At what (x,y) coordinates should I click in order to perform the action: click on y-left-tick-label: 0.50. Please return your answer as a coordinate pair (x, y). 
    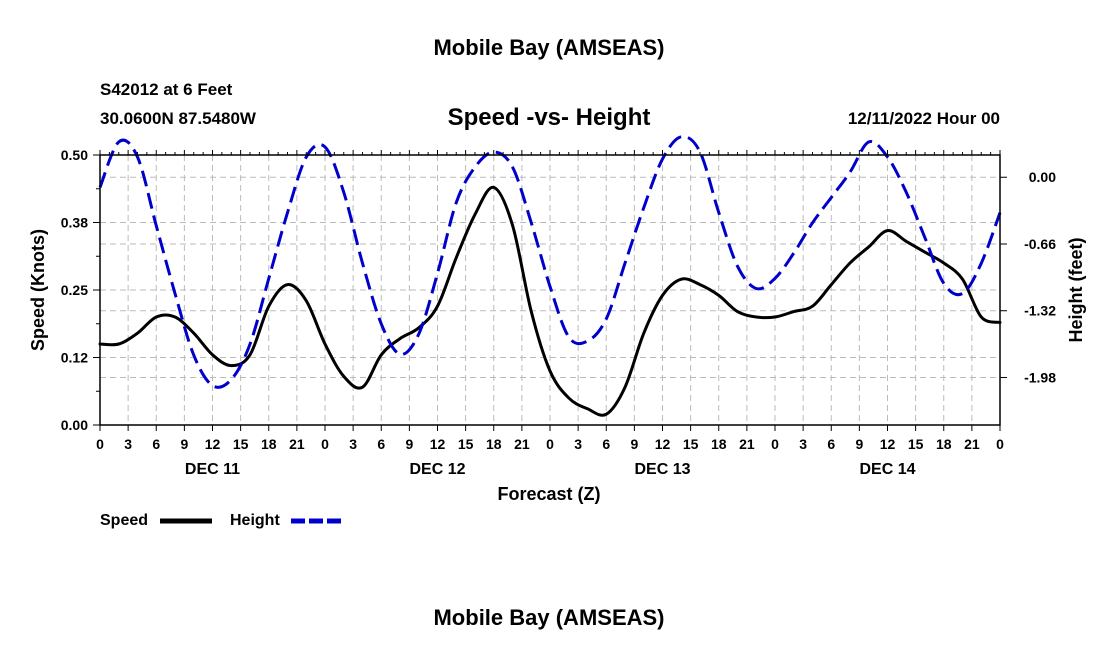
    Looking at the image, I should click on (74, 155).